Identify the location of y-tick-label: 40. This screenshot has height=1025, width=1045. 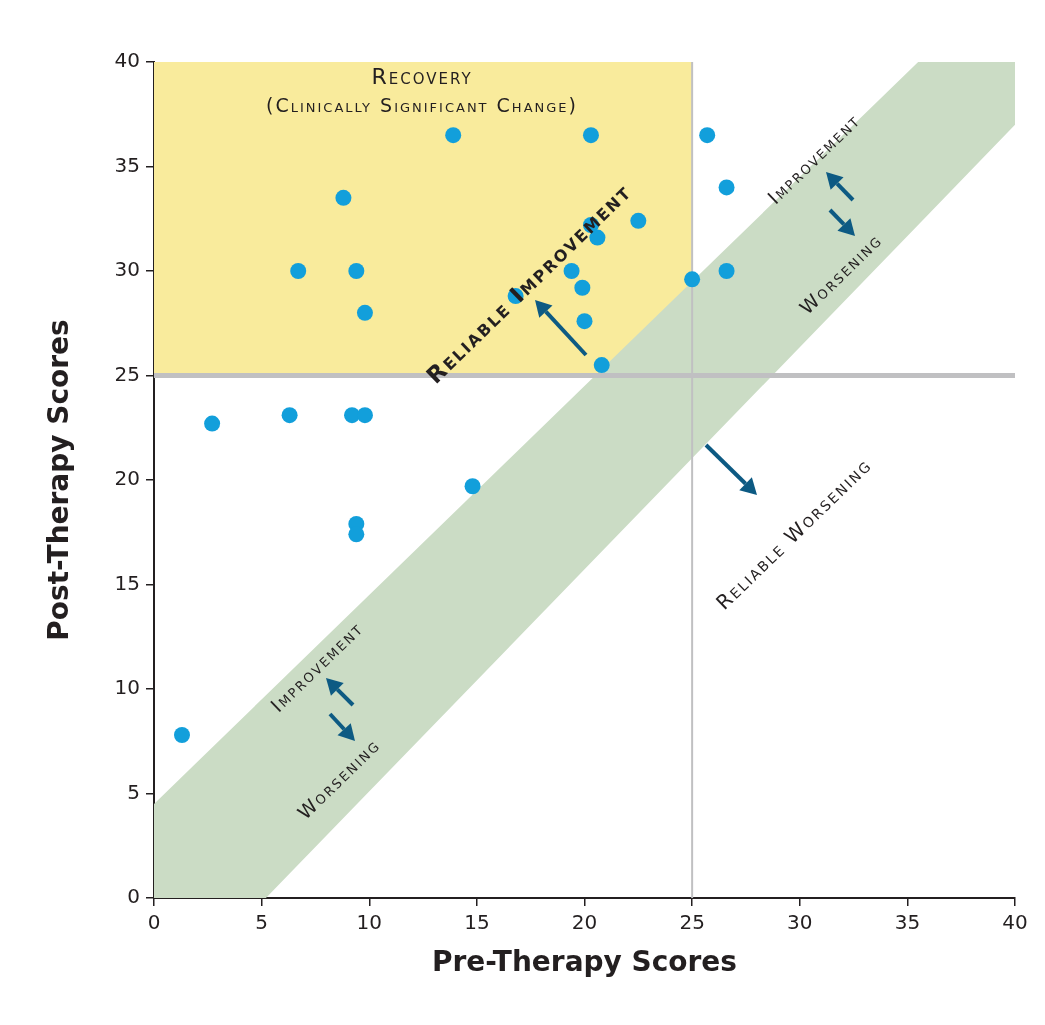
(127, 60).